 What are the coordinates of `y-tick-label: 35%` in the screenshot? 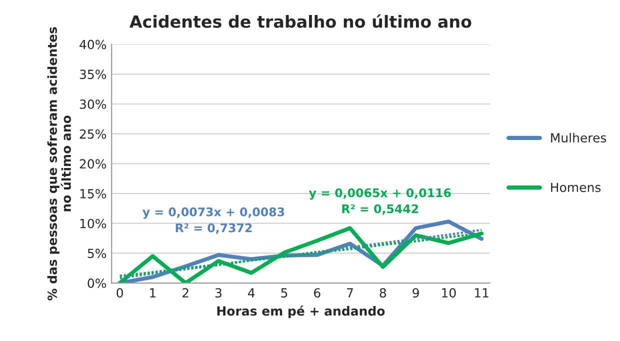 It's located at (93, 75).